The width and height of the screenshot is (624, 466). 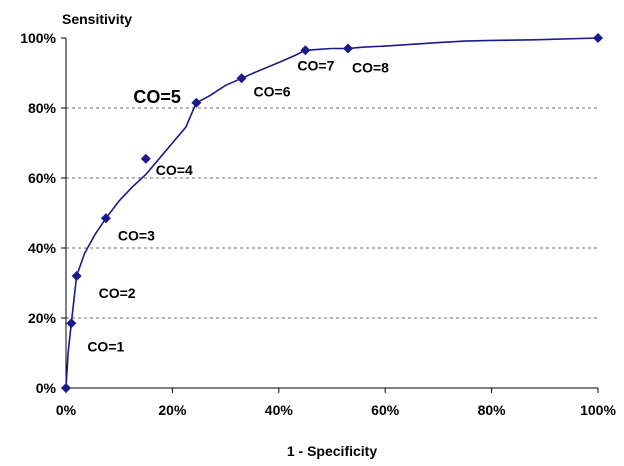 What do you see at coordinates (370, 68) in the screenshot?
I see `cutoff-label: CO=8` at bounding box center [370, 68].